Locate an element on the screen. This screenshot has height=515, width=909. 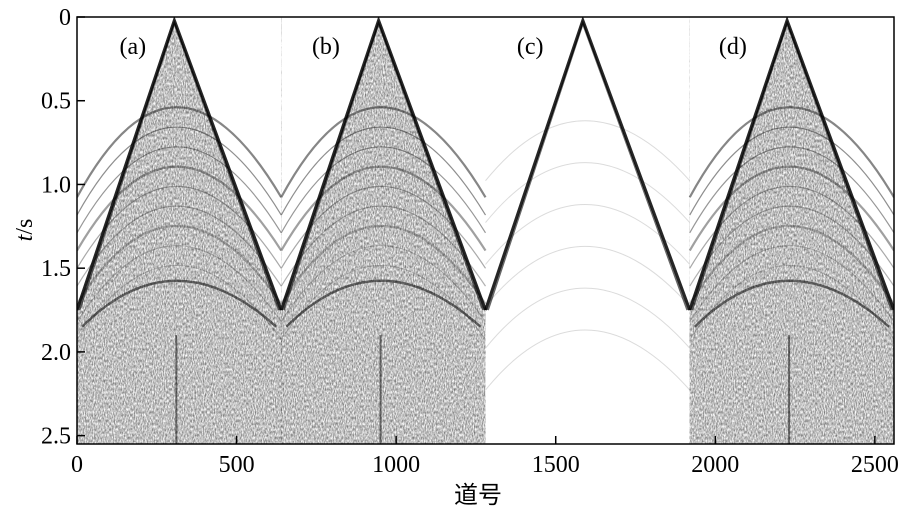
y-tick-label: 2.0 is located at coordinates (56, 353).